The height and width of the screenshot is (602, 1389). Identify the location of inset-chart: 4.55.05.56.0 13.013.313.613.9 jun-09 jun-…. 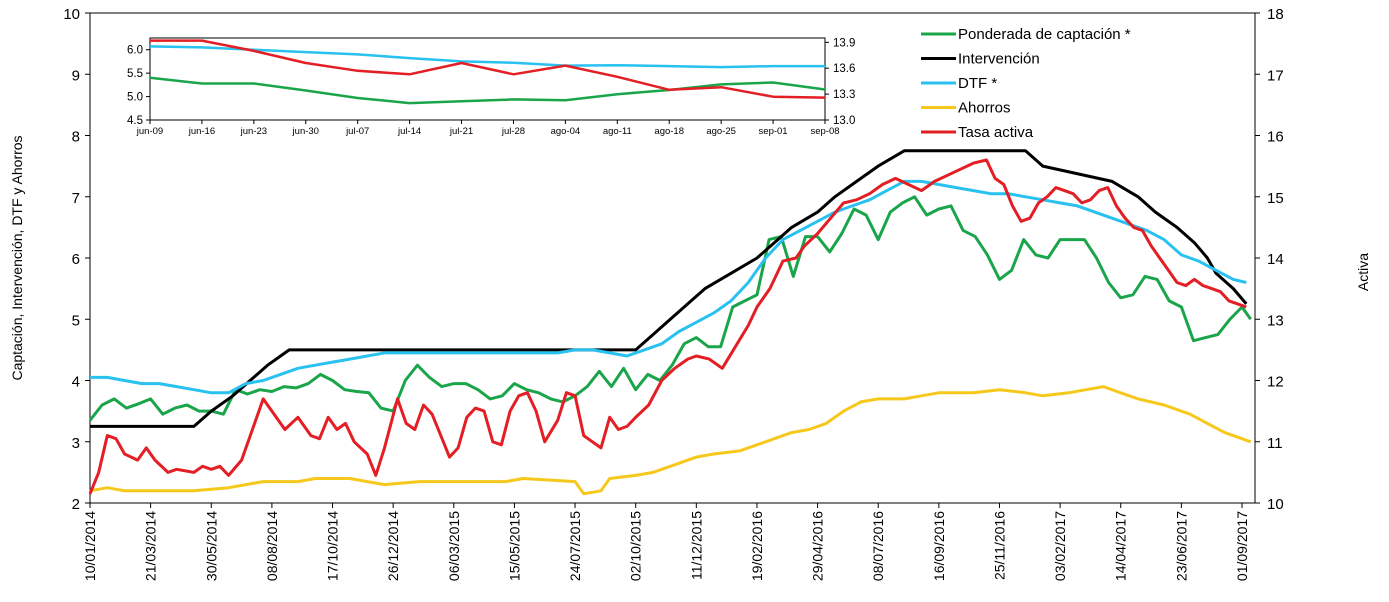
(491, 87).